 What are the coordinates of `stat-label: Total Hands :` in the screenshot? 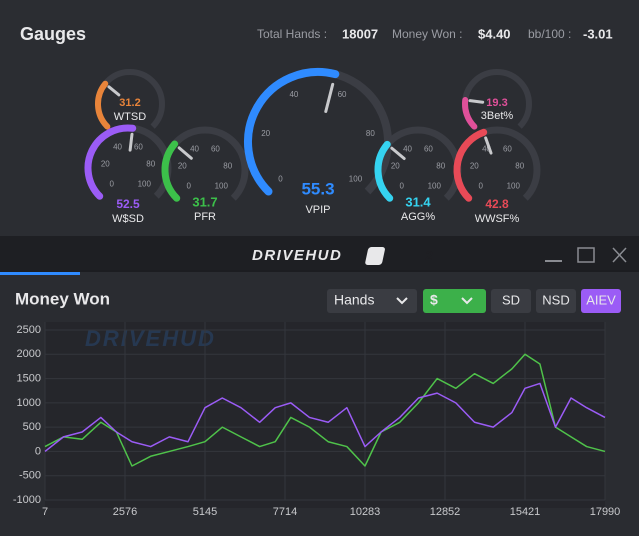 It's located at (292, 34).